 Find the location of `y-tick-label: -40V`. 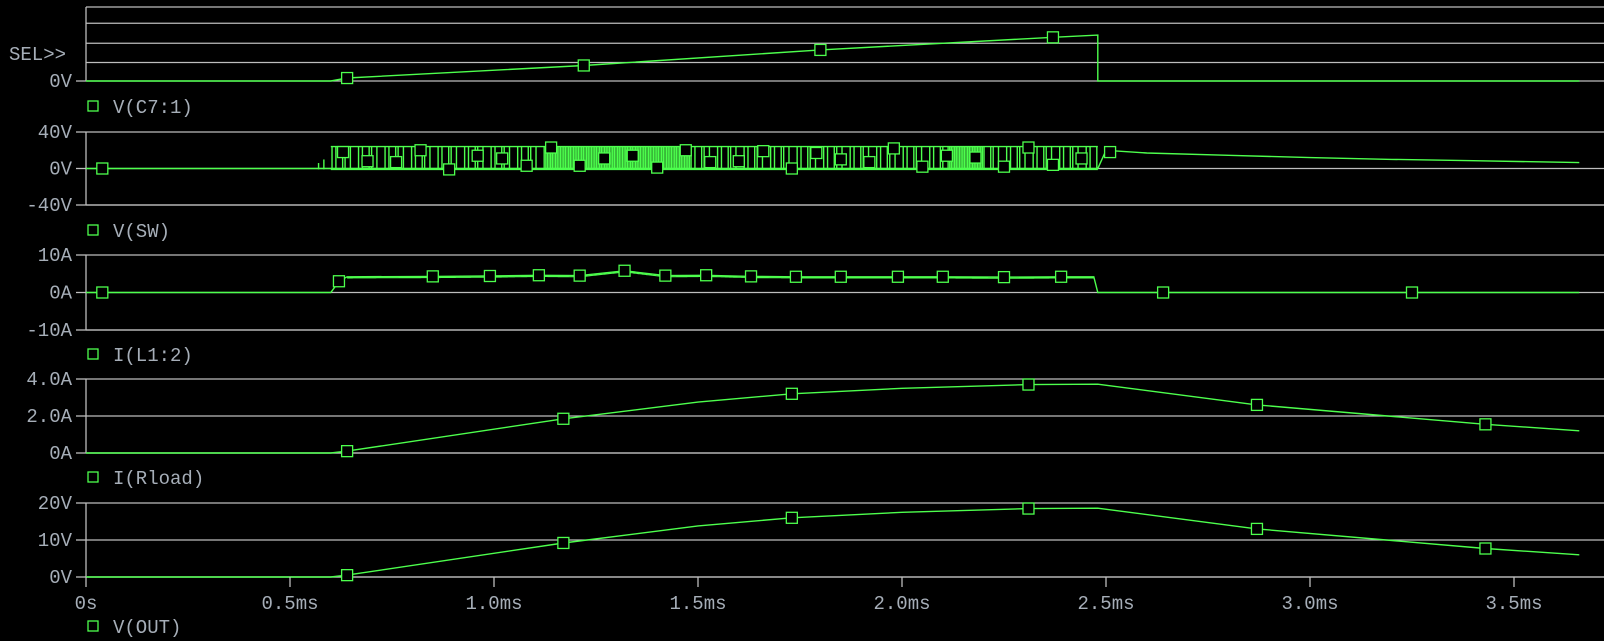

y-tick-label: -40V is located at coordinates (49, 206).